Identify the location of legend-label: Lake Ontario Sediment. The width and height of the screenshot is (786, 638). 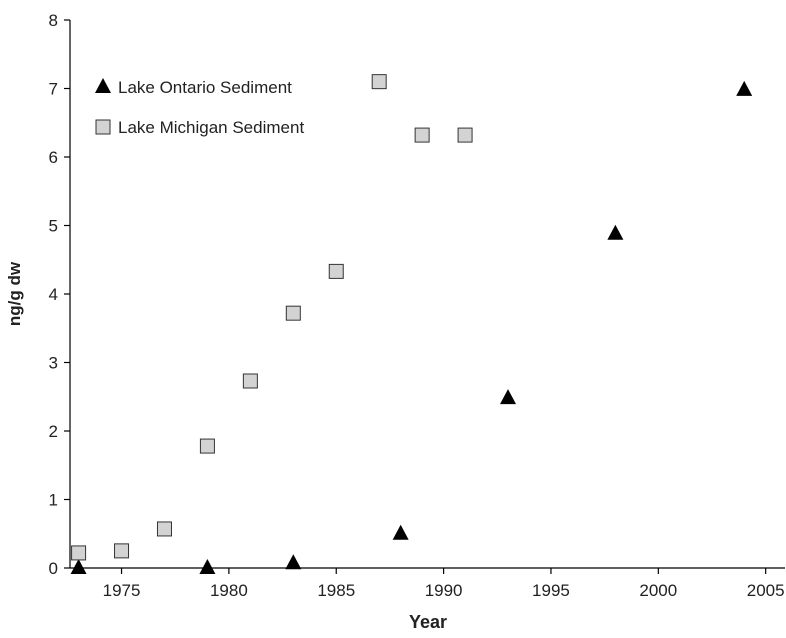
(205, 87).